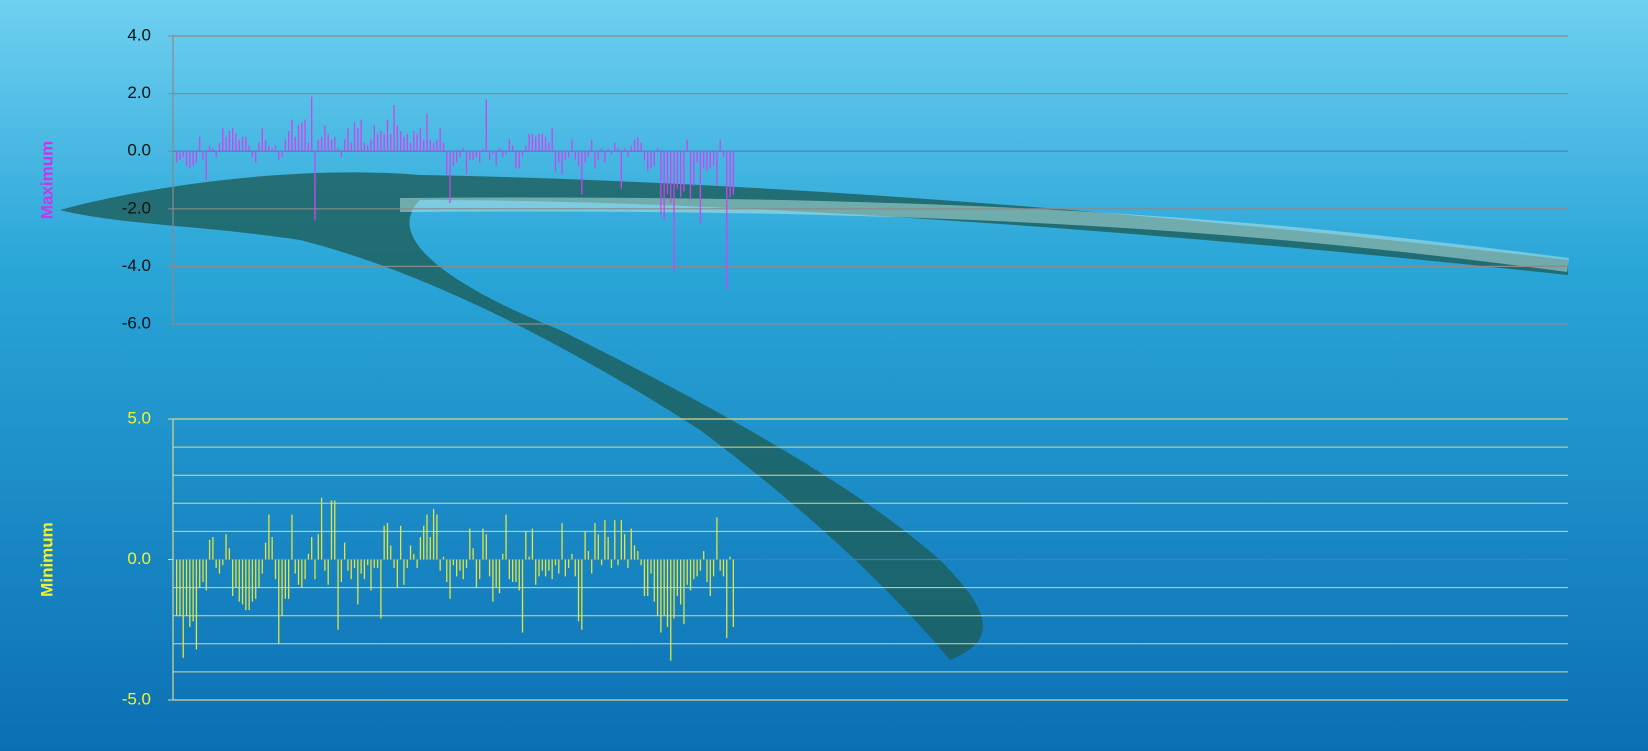 Image resolution: width=1648 pixels, height=751 pixels. Describe the element at coordinates (46, 559) in the screenshot. I see `y-axis-title: Minimum` at that location.